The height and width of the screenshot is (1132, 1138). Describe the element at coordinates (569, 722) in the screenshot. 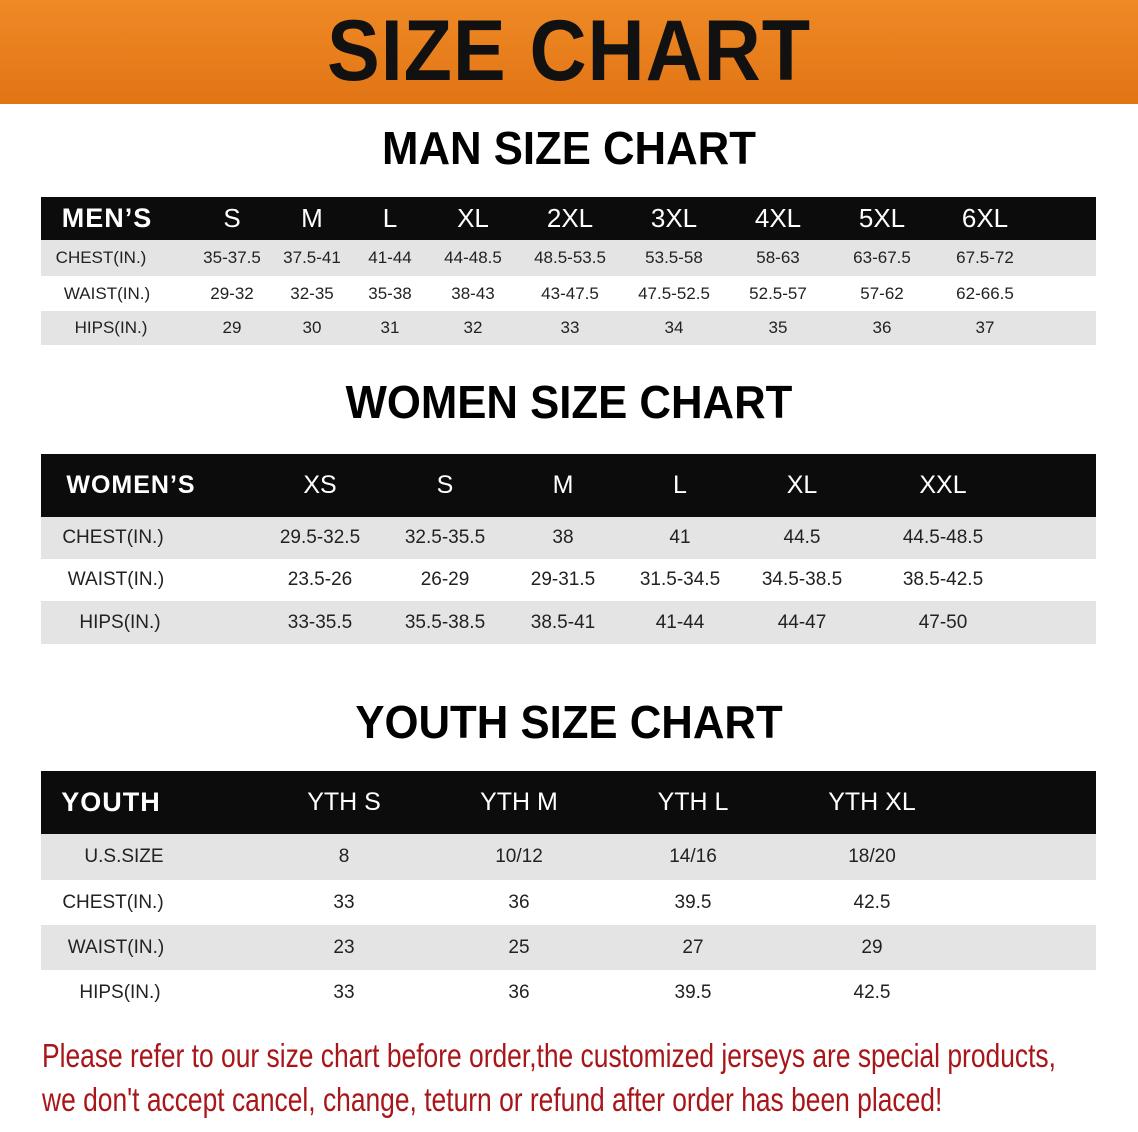

I see `youth-section-title: YOUTH SIZE CHART` at that location.